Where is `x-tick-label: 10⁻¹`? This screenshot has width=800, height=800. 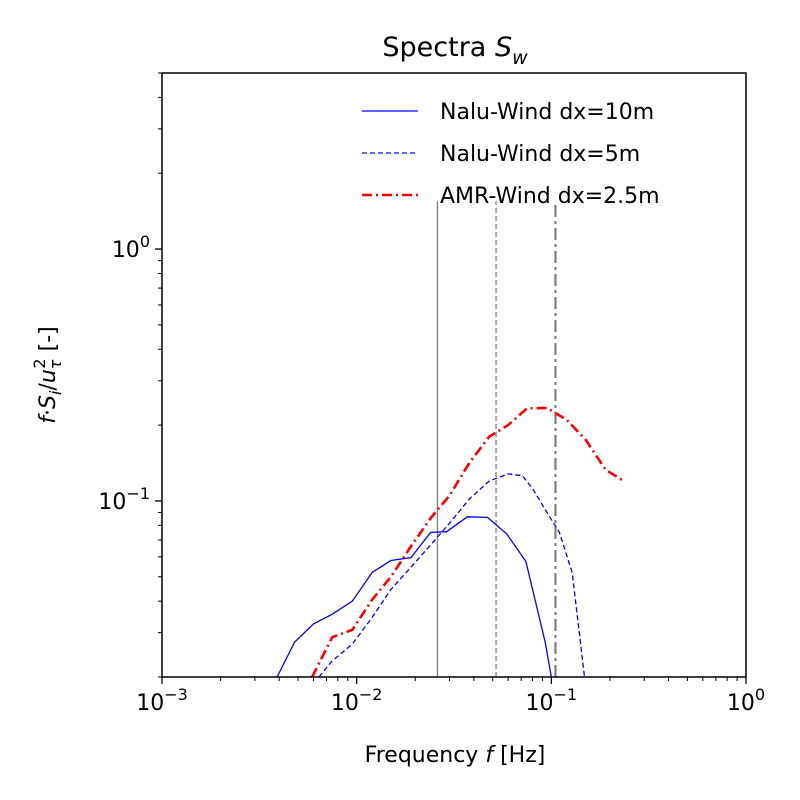 x-tick-label: 10⁻¹ is located at coordinates (552, 700).